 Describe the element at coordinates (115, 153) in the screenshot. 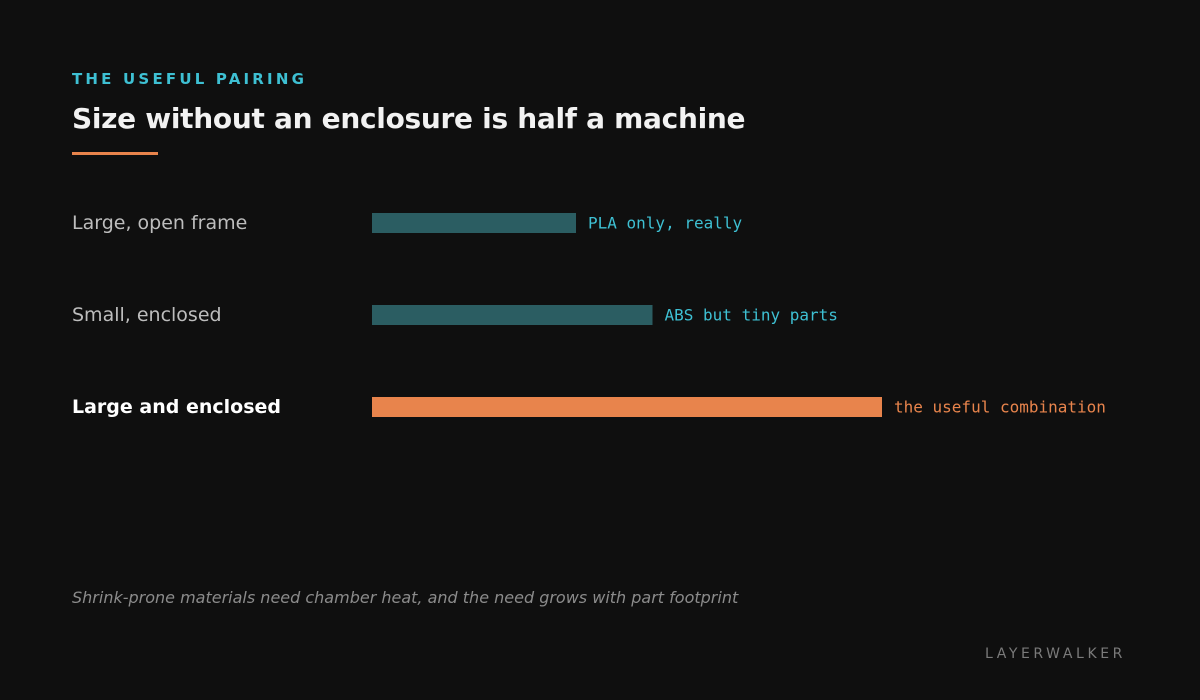

I see `title-underline-accent` at that location.